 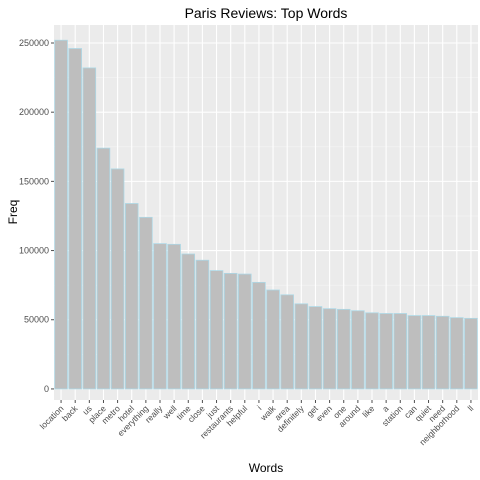 I want to click on x-tick-label: a, so click(x=385, y=408).